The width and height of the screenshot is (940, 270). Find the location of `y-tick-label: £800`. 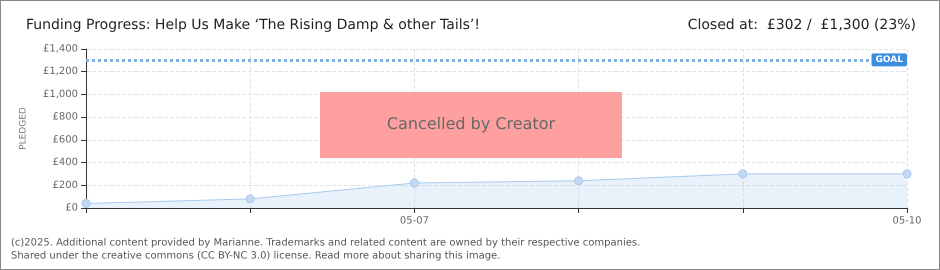

y-tick-label: £800 is located at coordinates (65, 117).